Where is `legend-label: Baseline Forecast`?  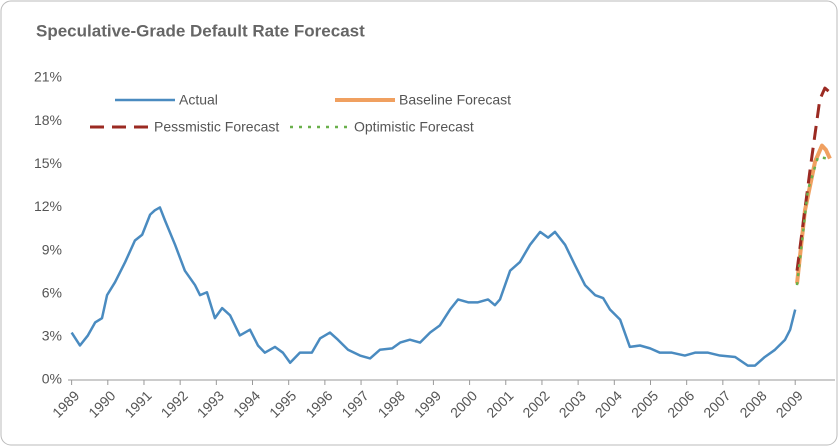
legend-label: Baseline Forecast is located at coordinates (455, 100).